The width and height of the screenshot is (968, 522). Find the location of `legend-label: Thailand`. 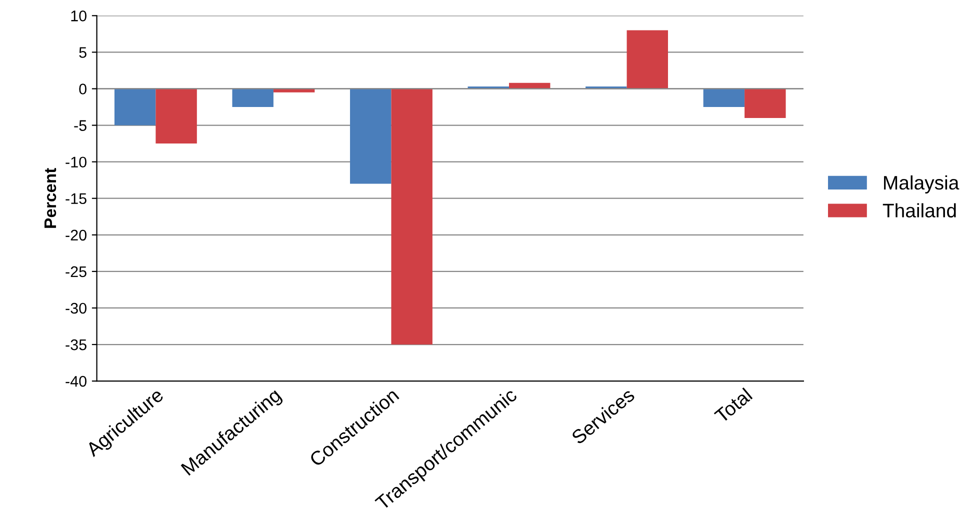

legend-label: Thailand is located at coordinates (919, 210).